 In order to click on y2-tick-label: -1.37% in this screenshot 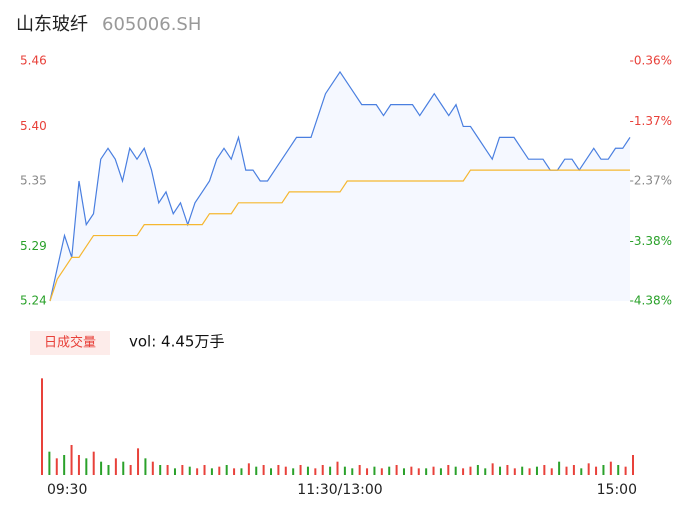, I will do `click(651, 121)`.